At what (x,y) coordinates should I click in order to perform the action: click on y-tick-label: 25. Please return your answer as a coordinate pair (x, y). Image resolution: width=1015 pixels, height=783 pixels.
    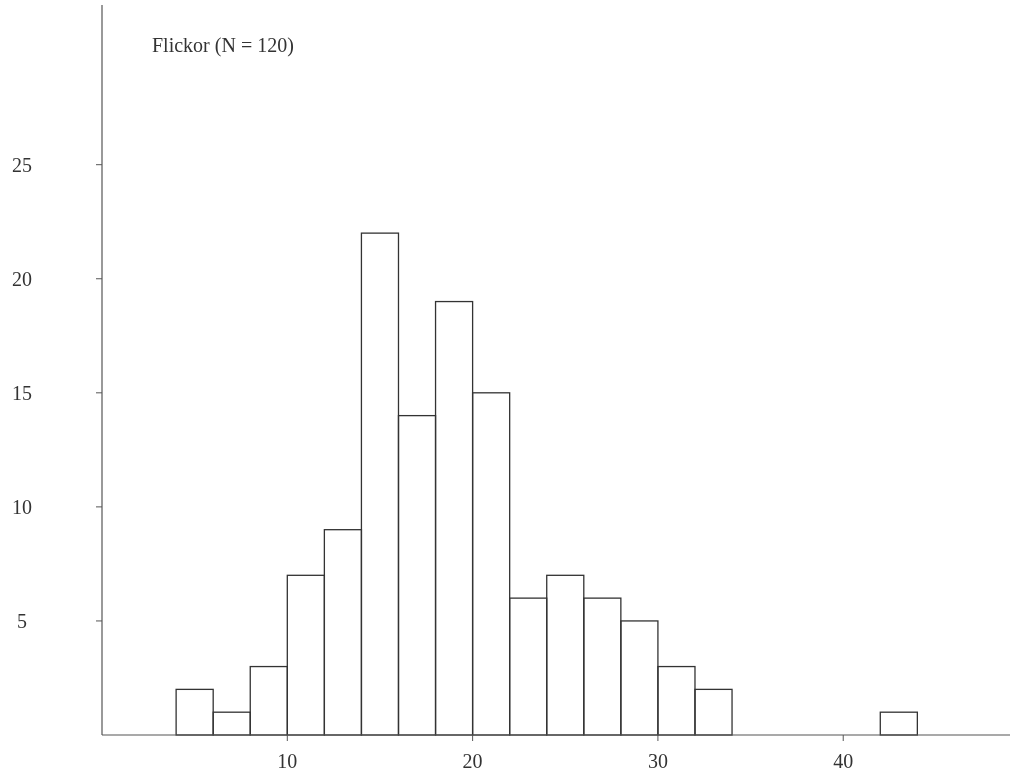
    Looking at the image, I should click on (22, 164).